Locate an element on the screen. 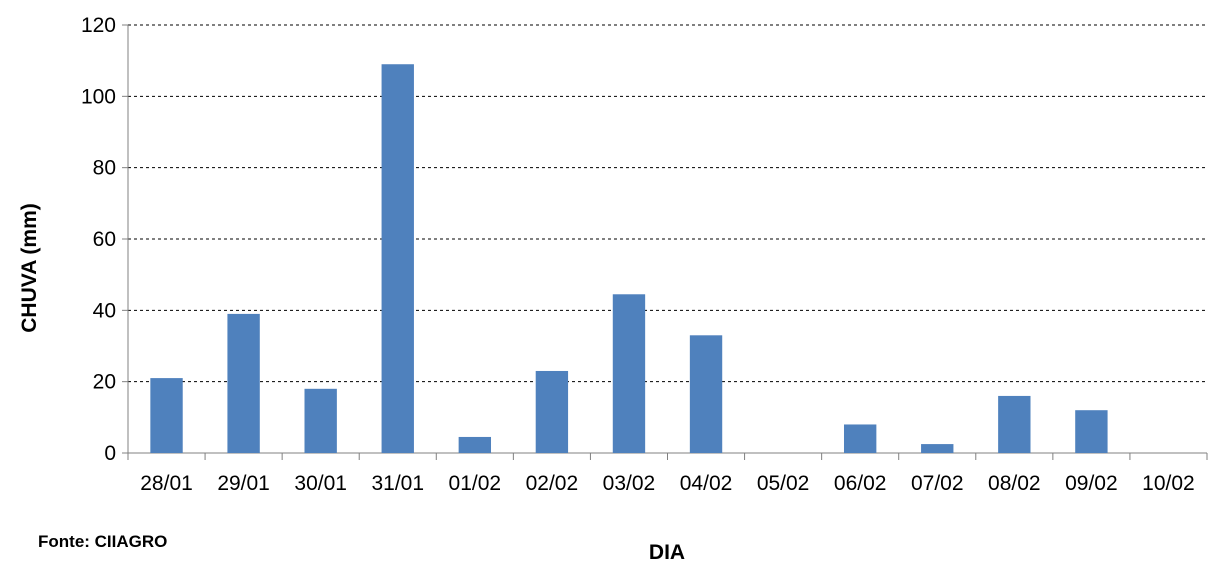 Image resolution: width=1209 pixels, height=572 pixels. bar-28/01 is located at coordinates (166, 415).